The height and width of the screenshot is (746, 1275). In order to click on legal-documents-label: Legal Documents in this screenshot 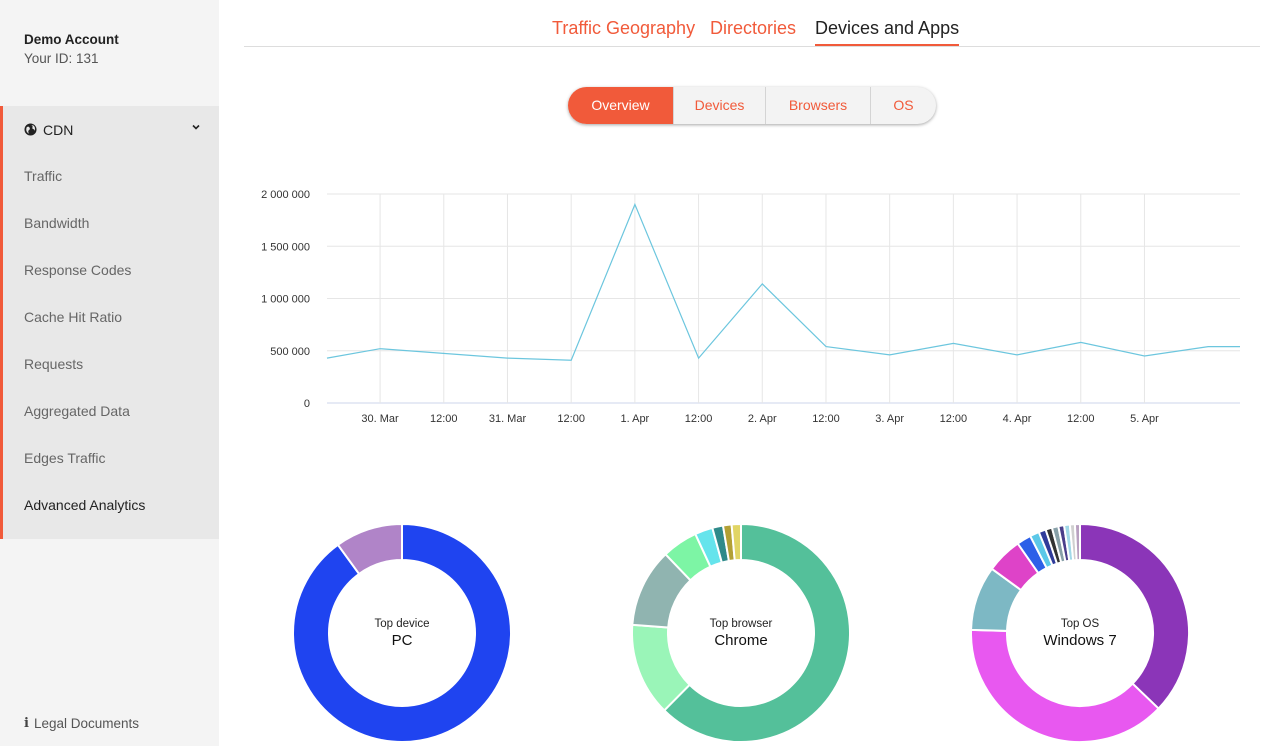, I will do `click(86, 723)`.